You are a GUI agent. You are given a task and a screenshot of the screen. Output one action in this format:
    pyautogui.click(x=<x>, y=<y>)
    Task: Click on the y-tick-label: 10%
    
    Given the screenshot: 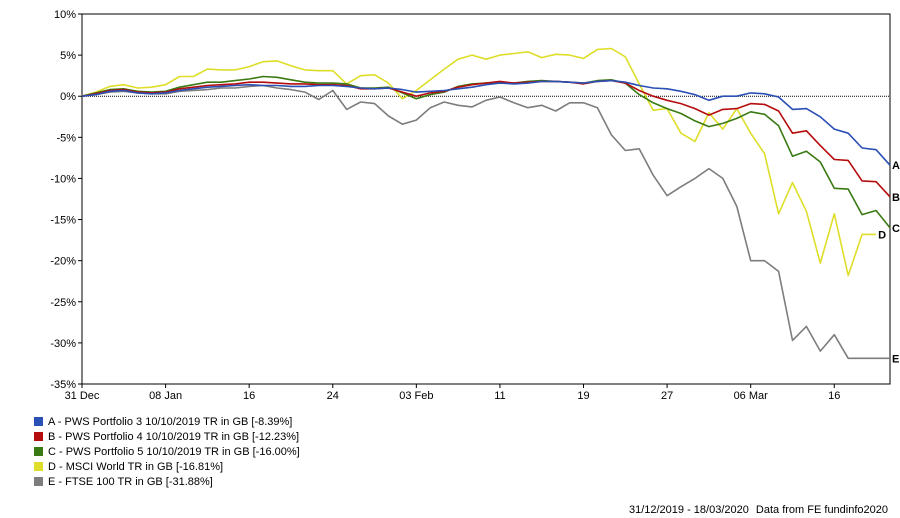 What is the action you would take?
    pyautogui.click(x=65, y=15)
    